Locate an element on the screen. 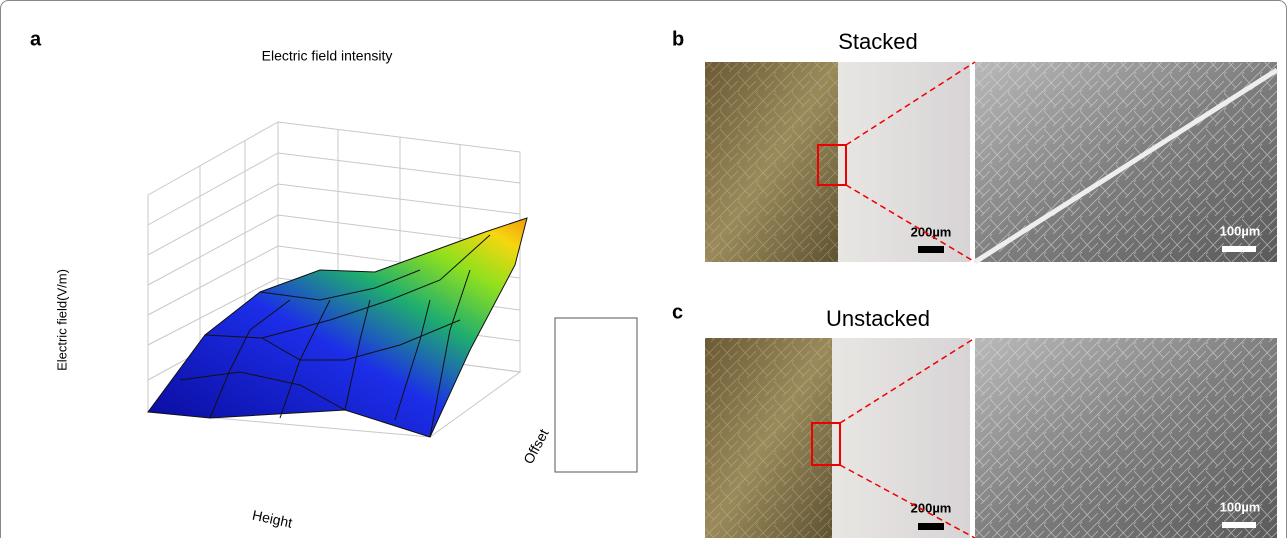  panel-title: Stacked is located at coordinates (878, 41).